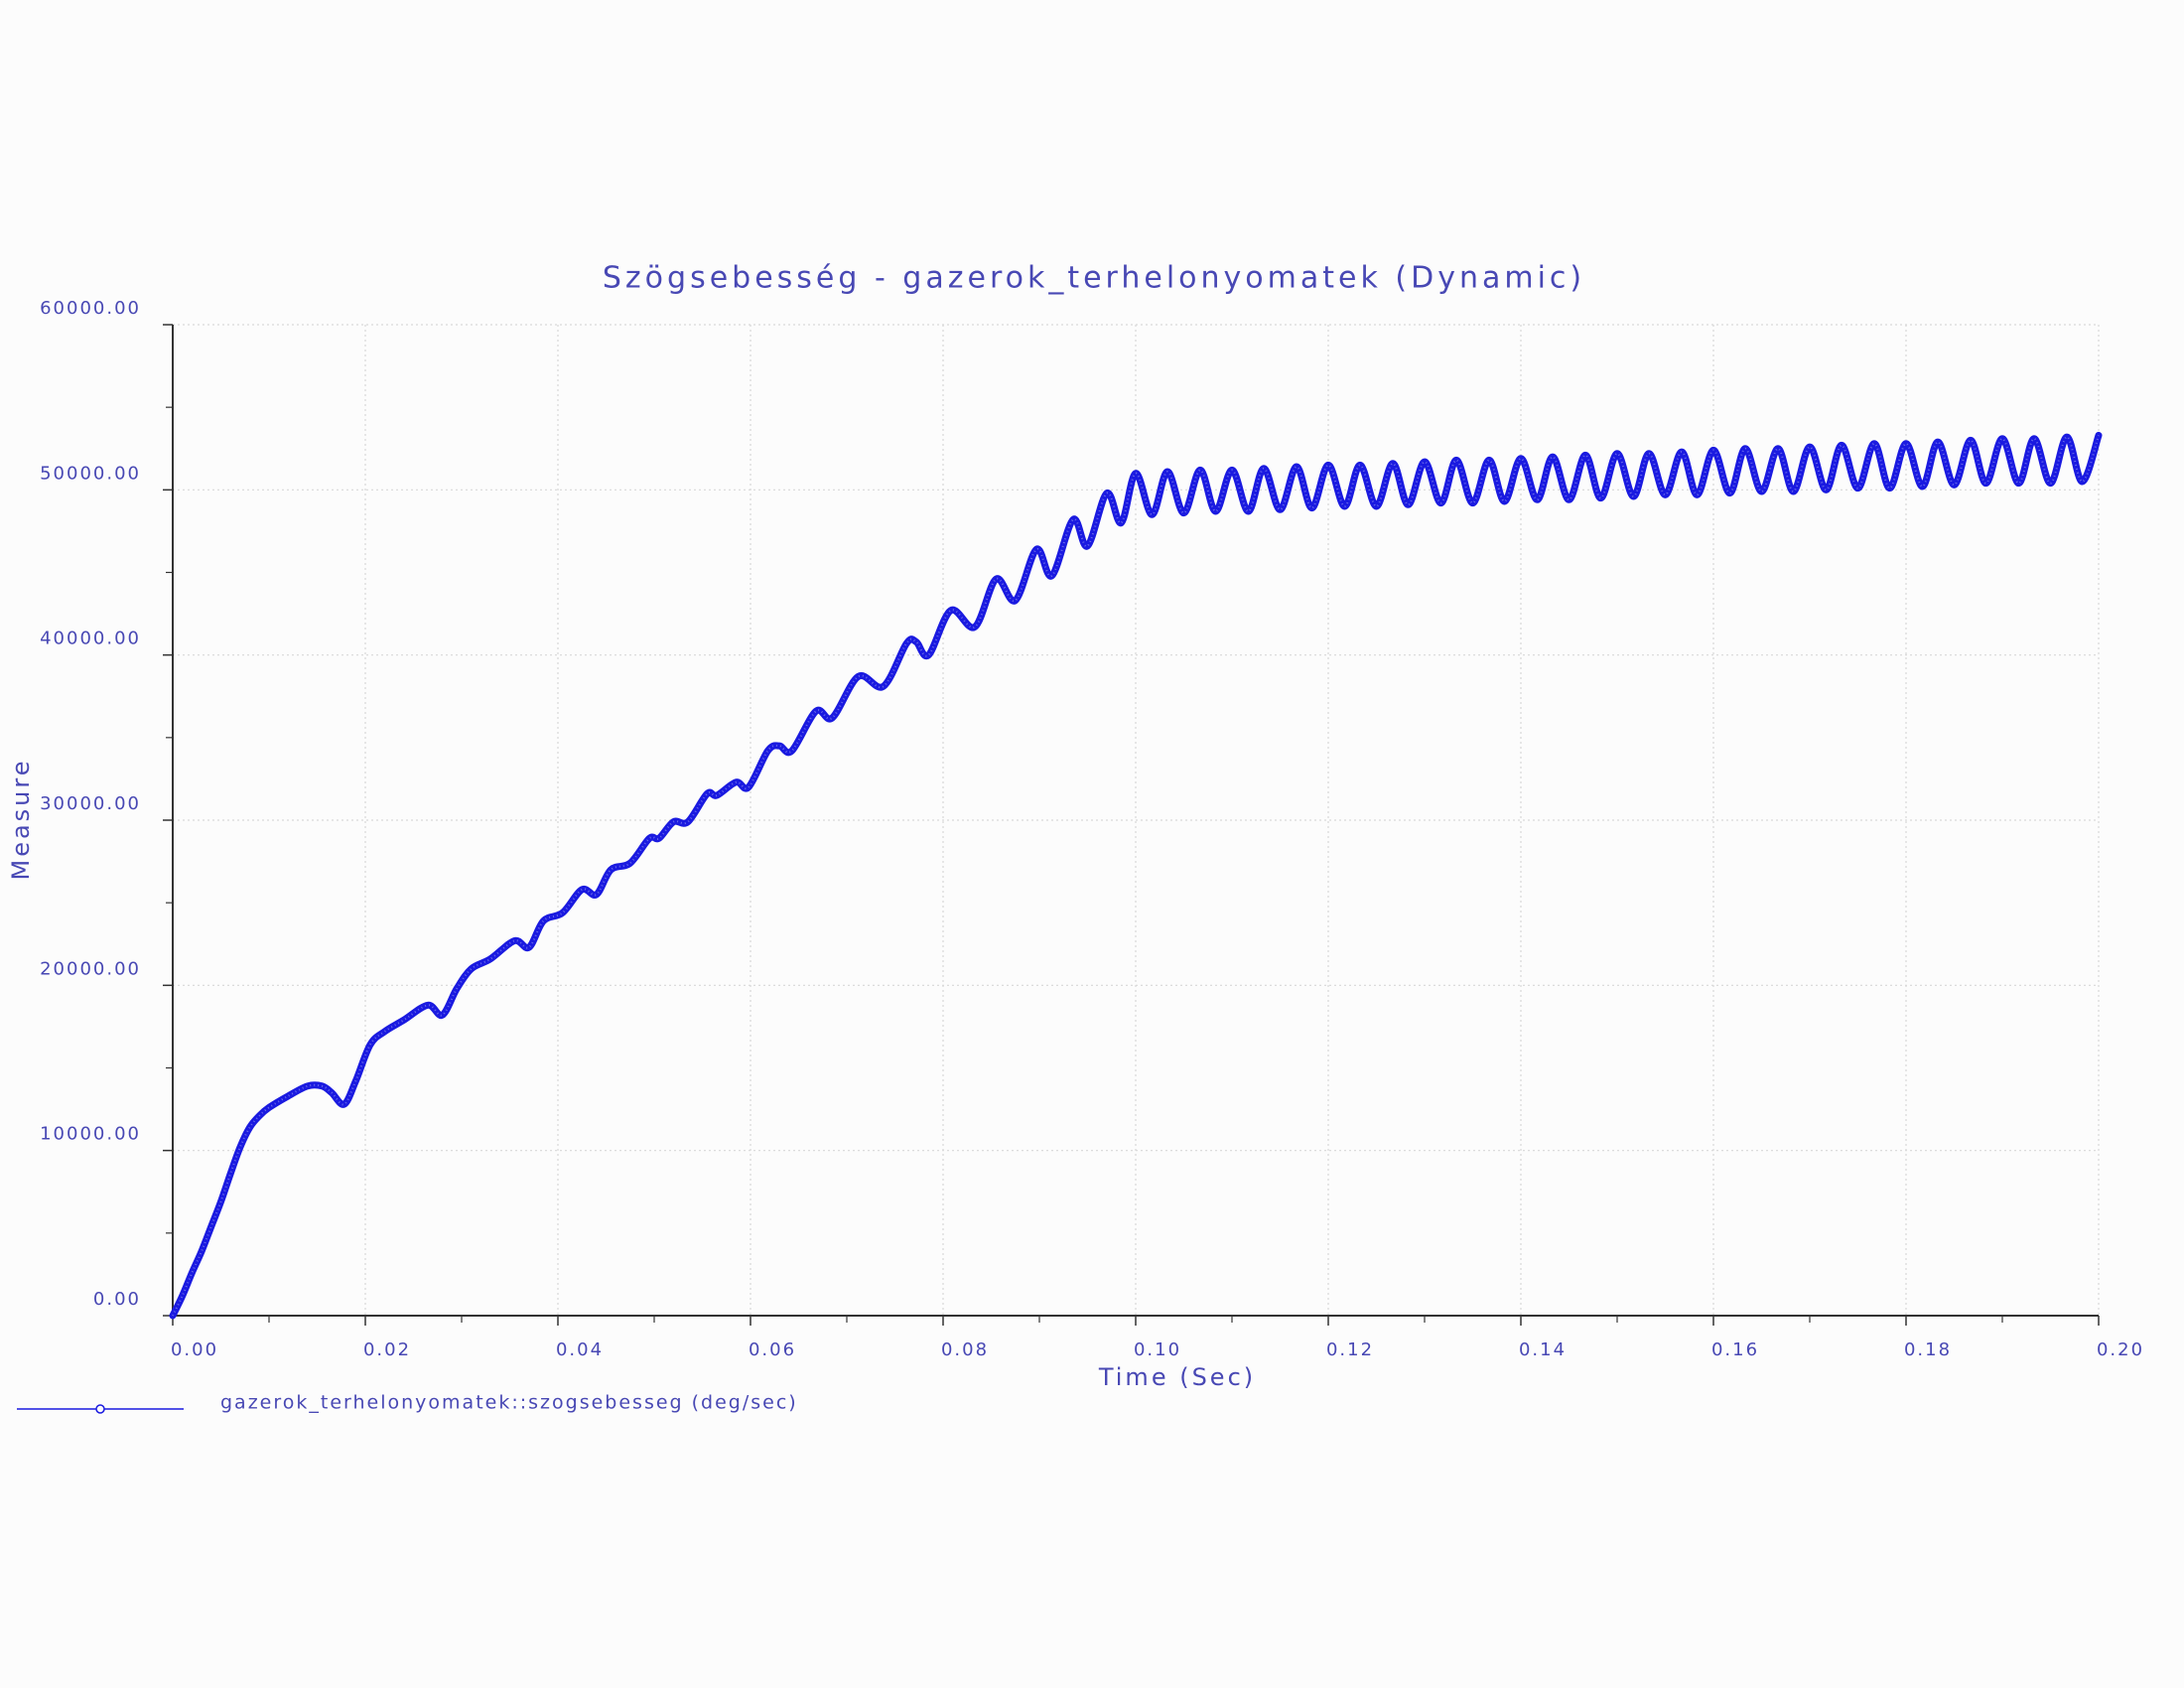 Image resolution: width=2184 pixels, height=1688 pixels. Describe the element at coordinates (90, 803) in the screenshot. I see `y-tick-label: 30000.00` at that location.